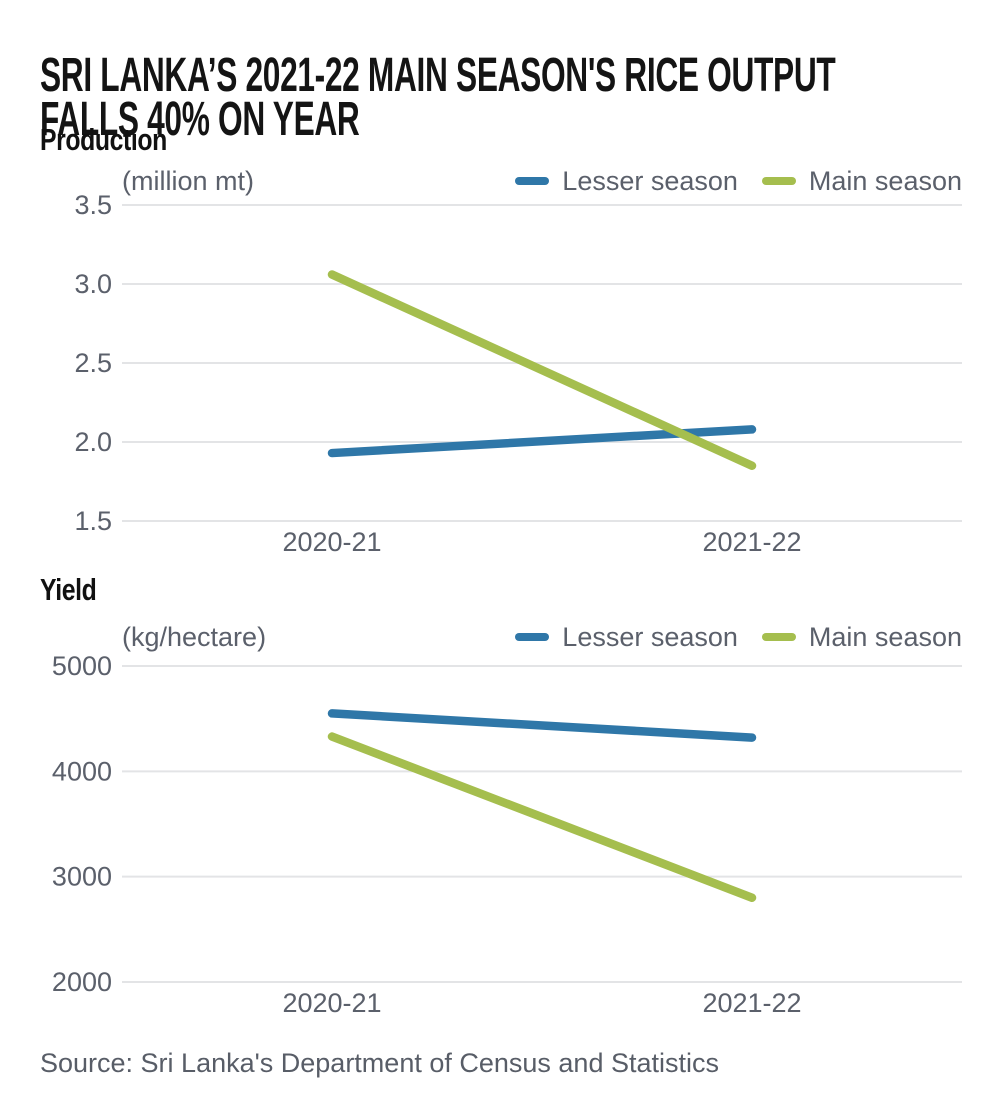 The image size is (998, 1102). I want to click on chart-title-yield: Yield, so click(68, 589).